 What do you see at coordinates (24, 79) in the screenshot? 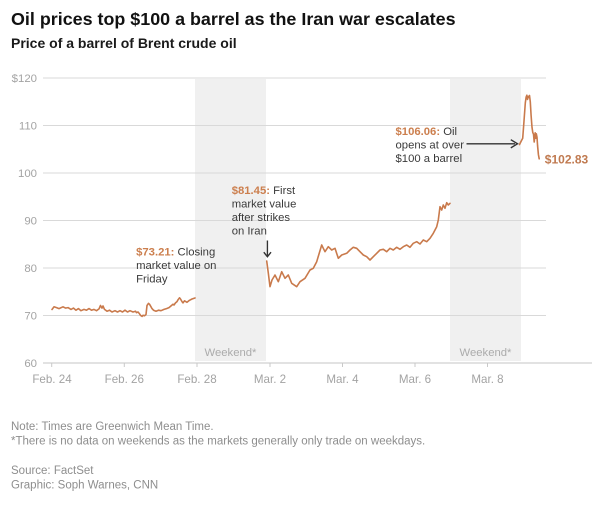
I see `svg-text: $120` at bounding box center [24, 79].